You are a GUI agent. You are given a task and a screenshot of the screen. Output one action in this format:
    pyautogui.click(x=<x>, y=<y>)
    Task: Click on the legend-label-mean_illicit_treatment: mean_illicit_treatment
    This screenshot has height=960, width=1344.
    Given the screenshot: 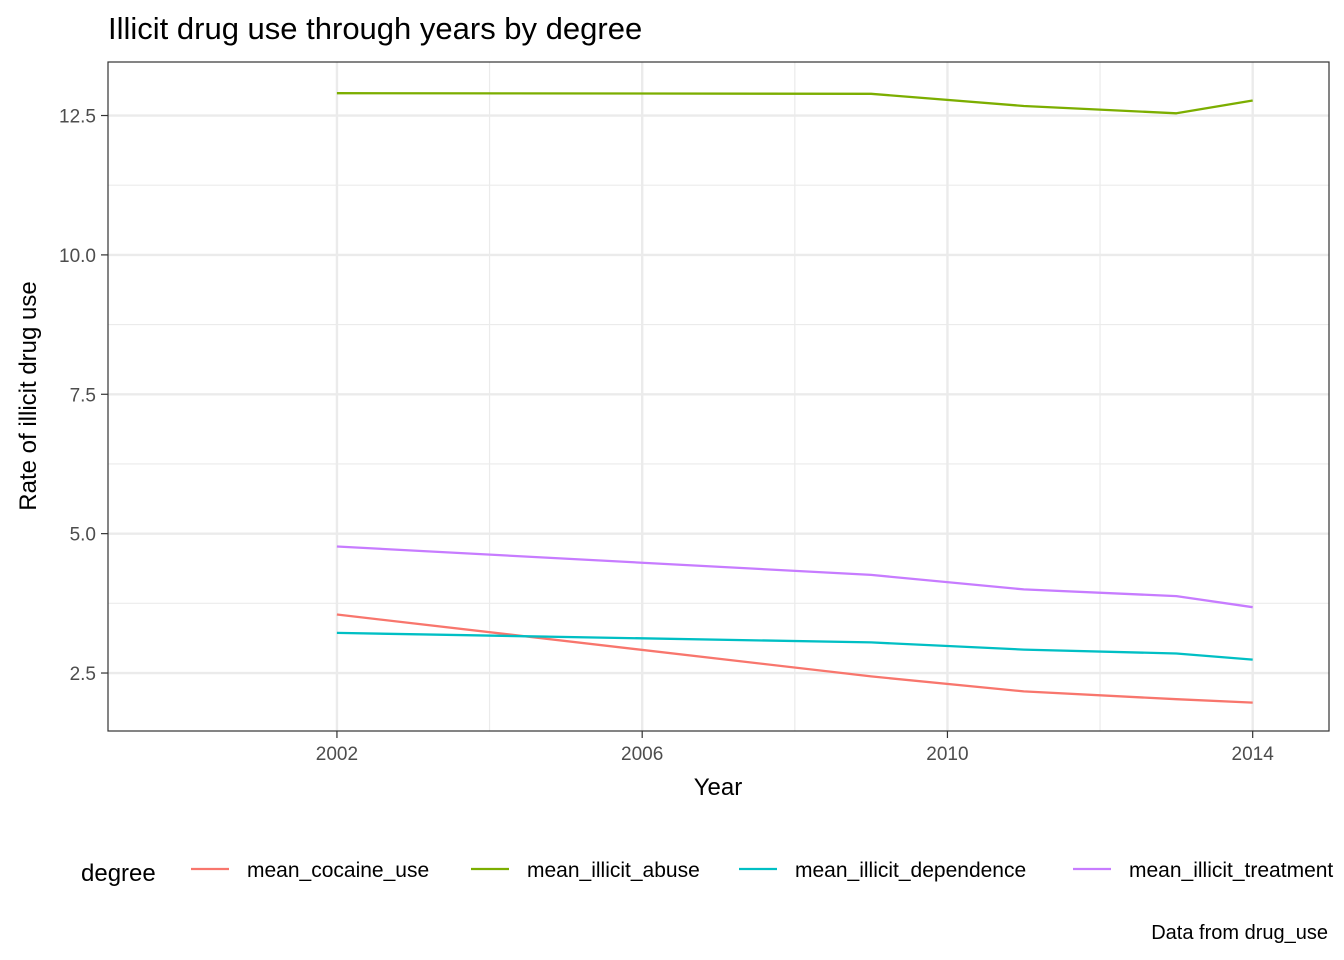 What is the action you would take?
    pyautogui.click(x=1231, y=870)
    